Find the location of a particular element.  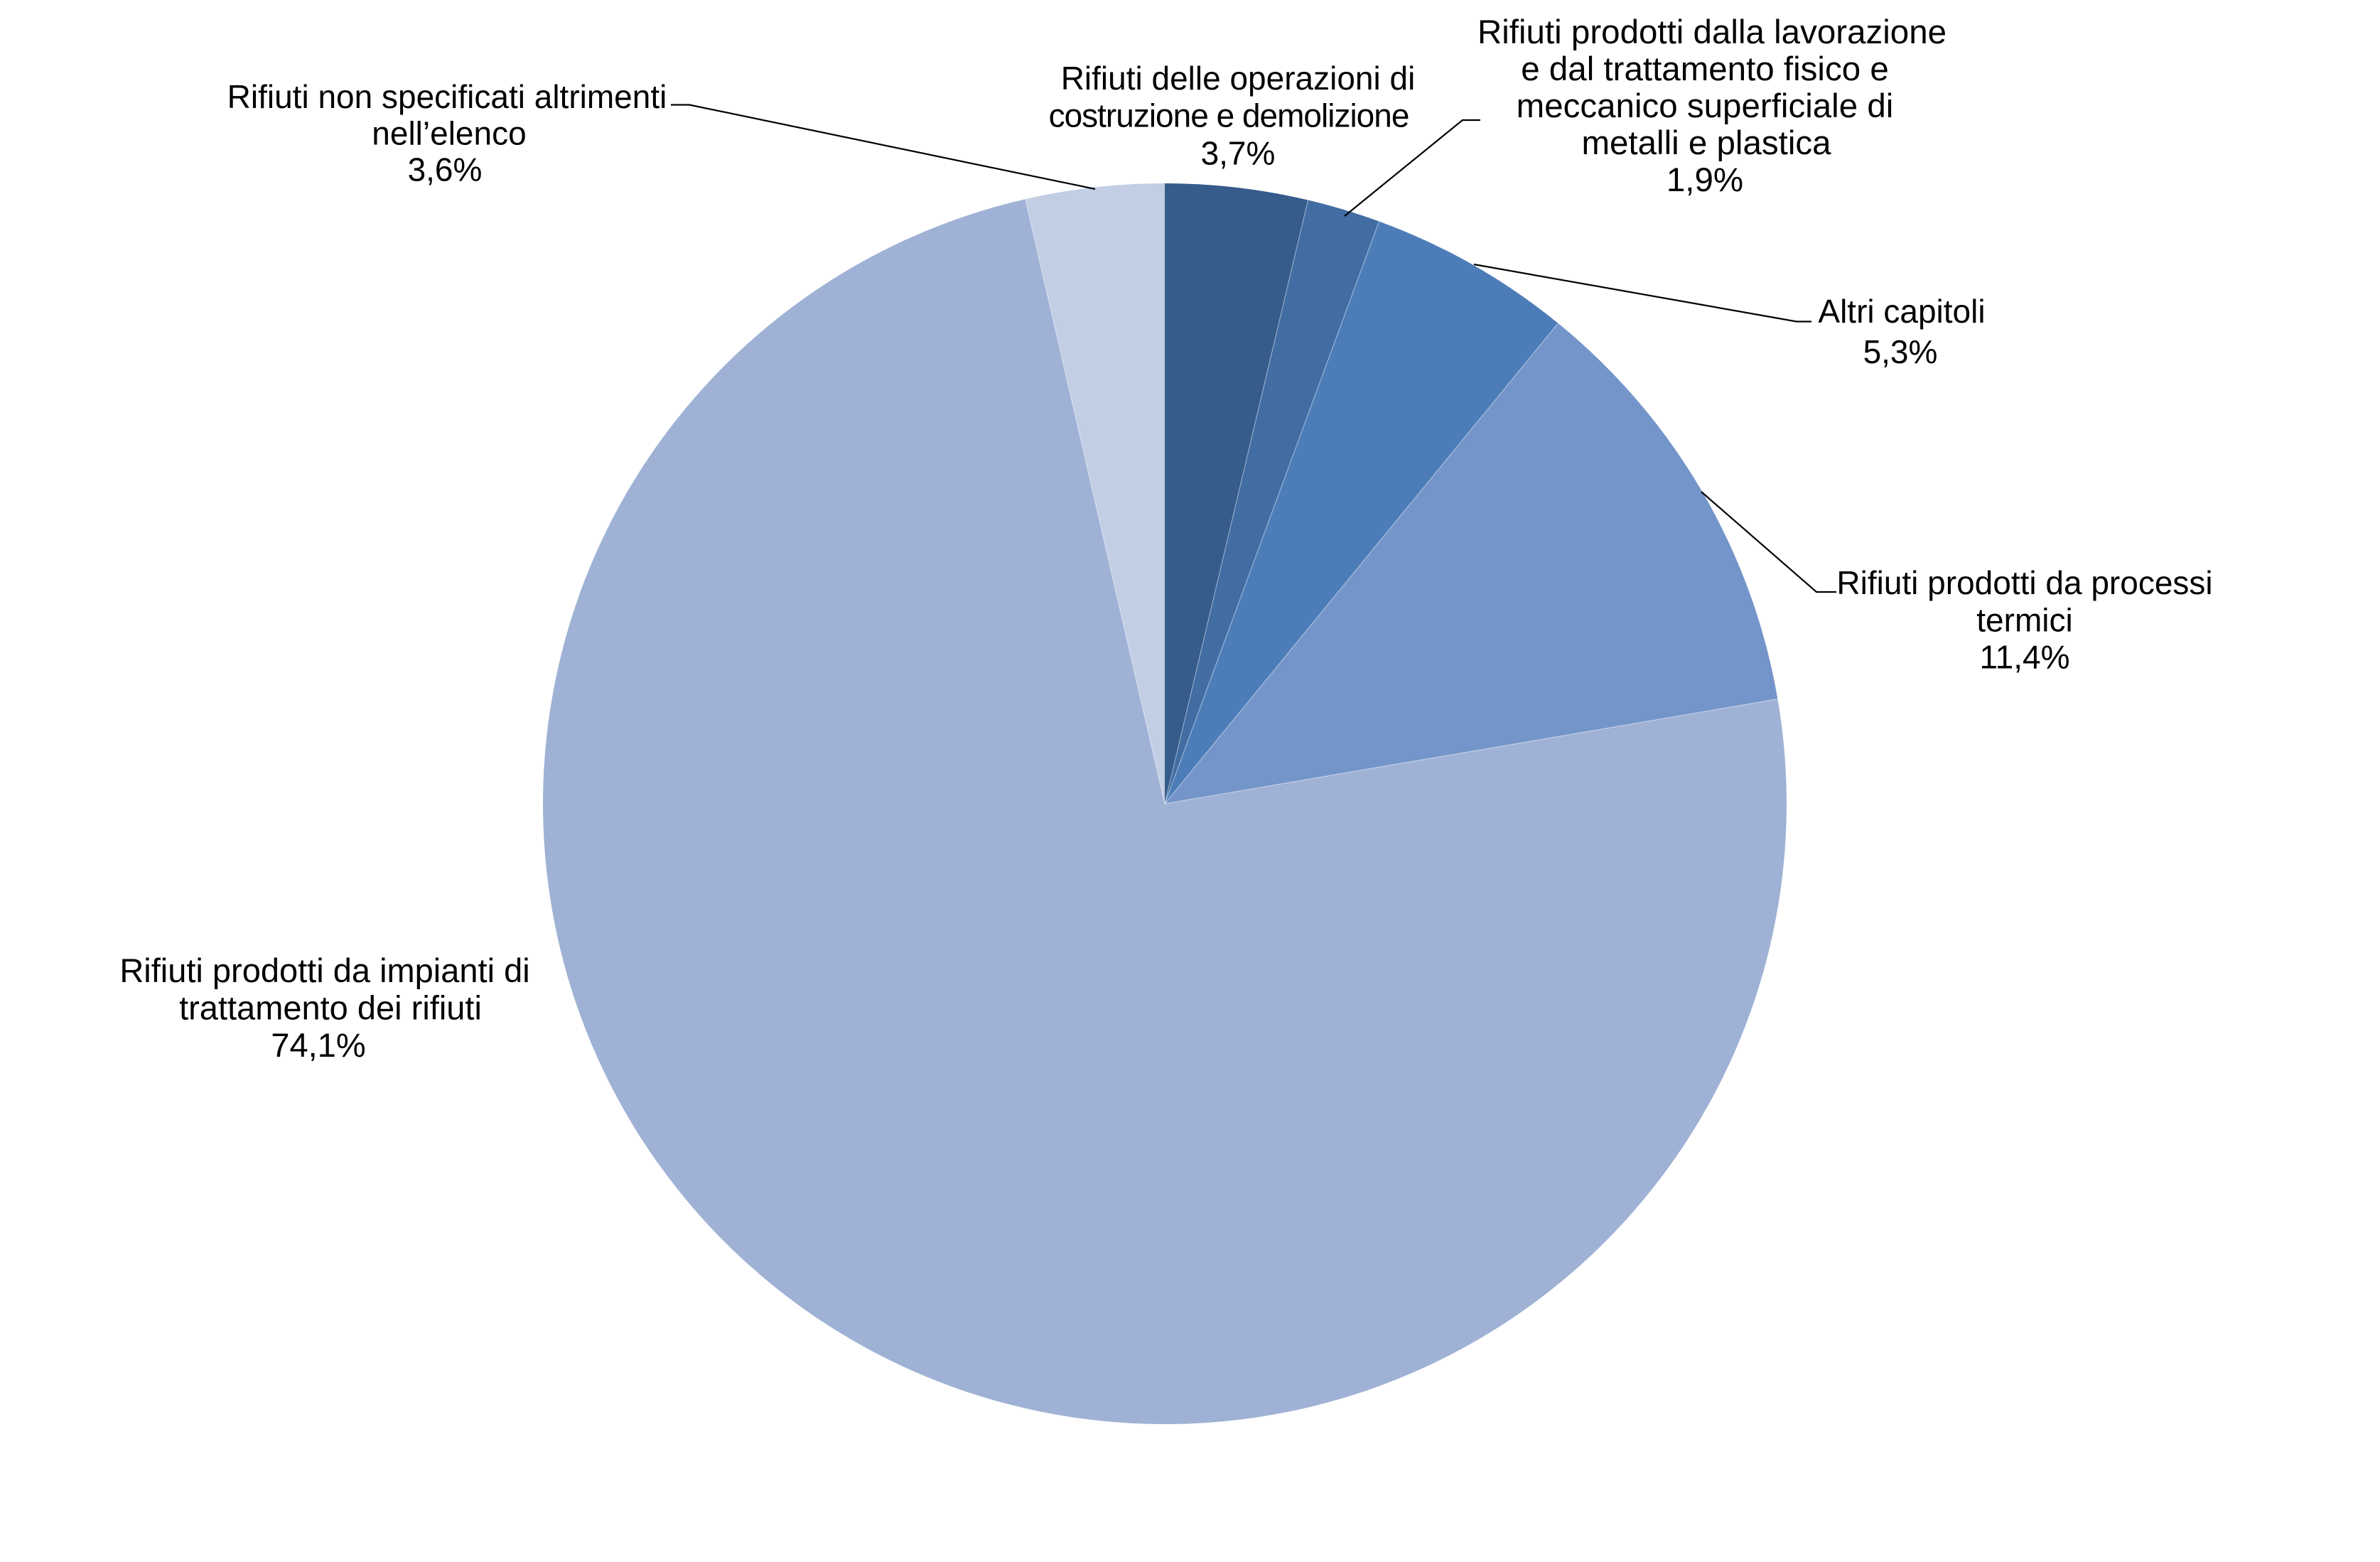

svg-text: Rifiuti prodotti da processi is located at coordinates (2024, 582).